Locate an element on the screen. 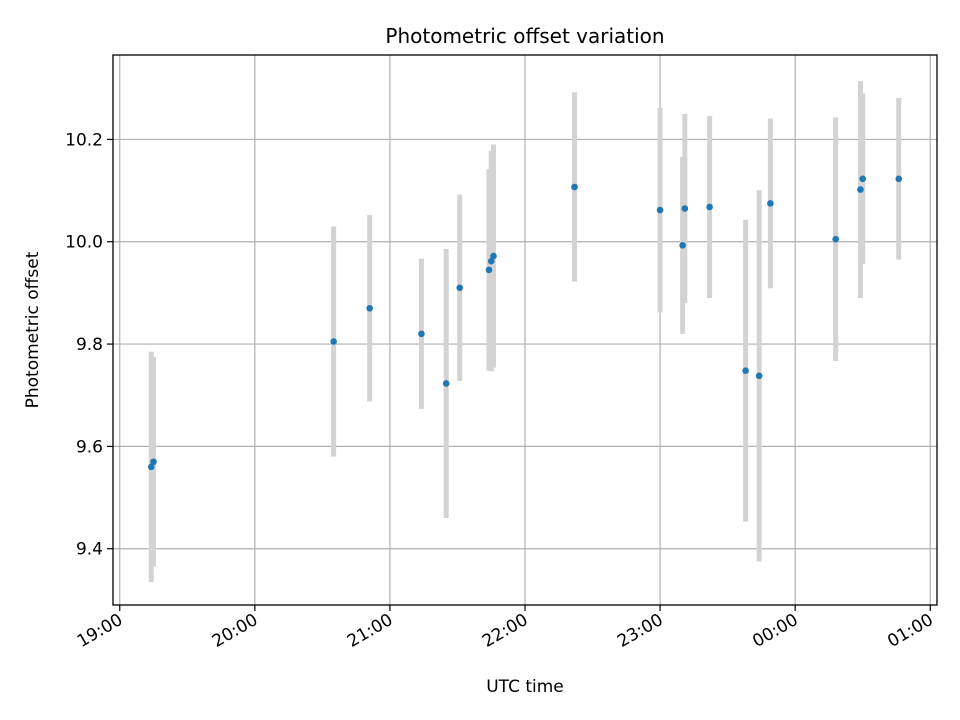  y-tick-label: 9.6 is located at coordinates (89, 447).